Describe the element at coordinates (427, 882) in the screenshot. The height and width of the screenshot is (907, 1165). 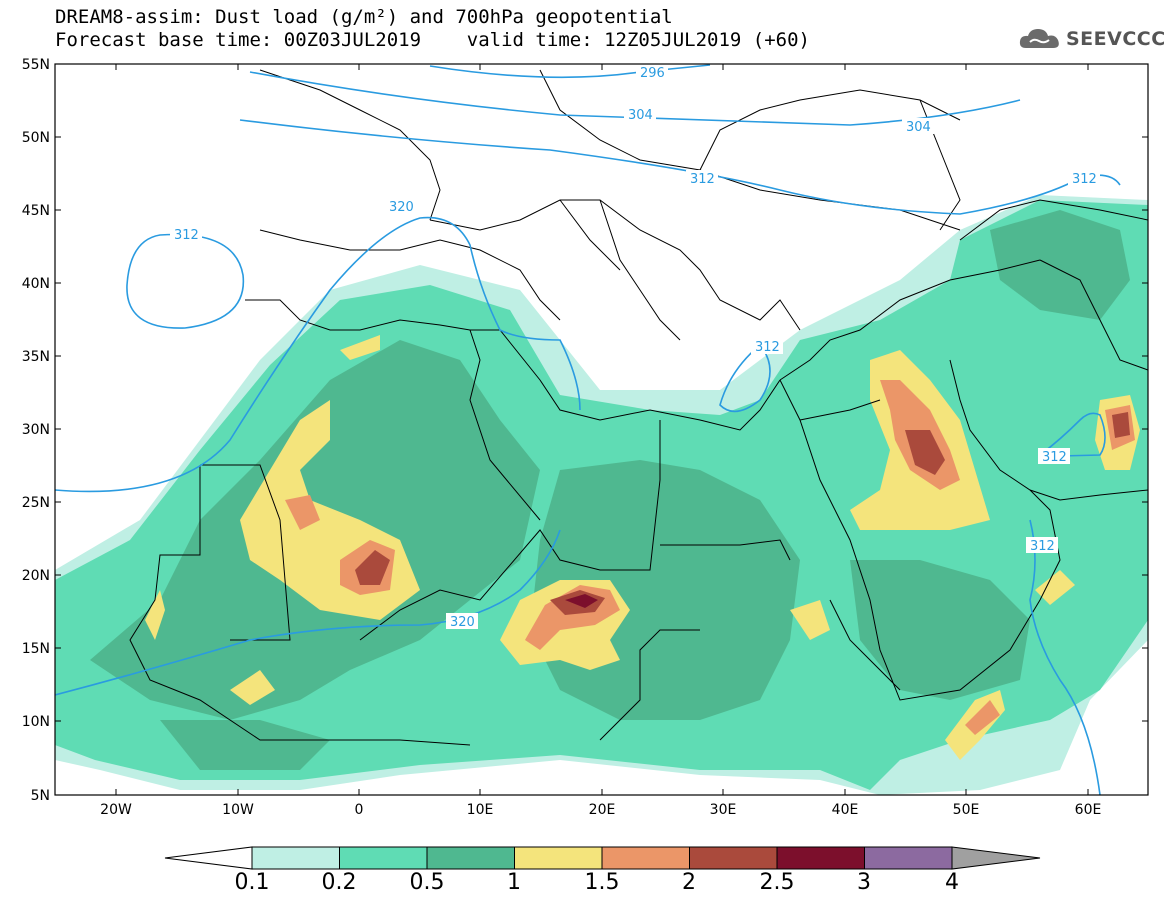
I see `colorbar-tick: 0.5` at that location.